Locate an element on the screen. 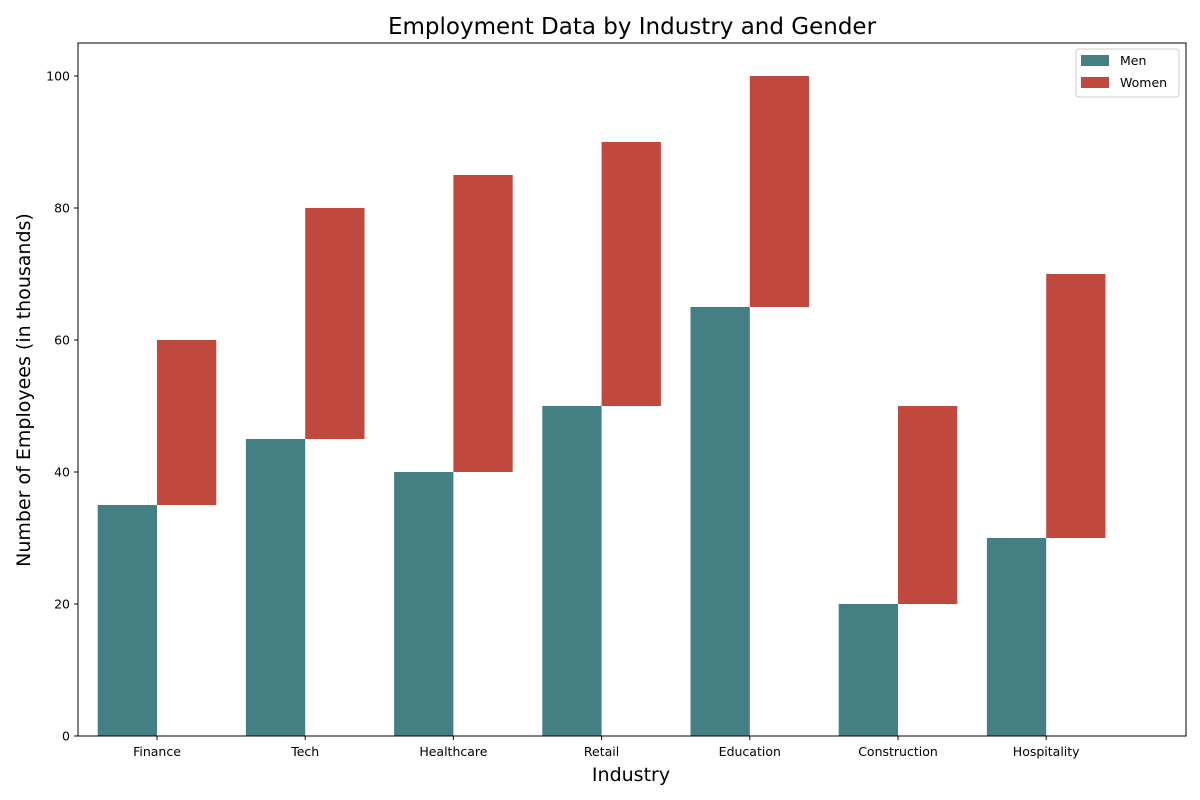  bar-women-finance is located at coordinates (187, 422).